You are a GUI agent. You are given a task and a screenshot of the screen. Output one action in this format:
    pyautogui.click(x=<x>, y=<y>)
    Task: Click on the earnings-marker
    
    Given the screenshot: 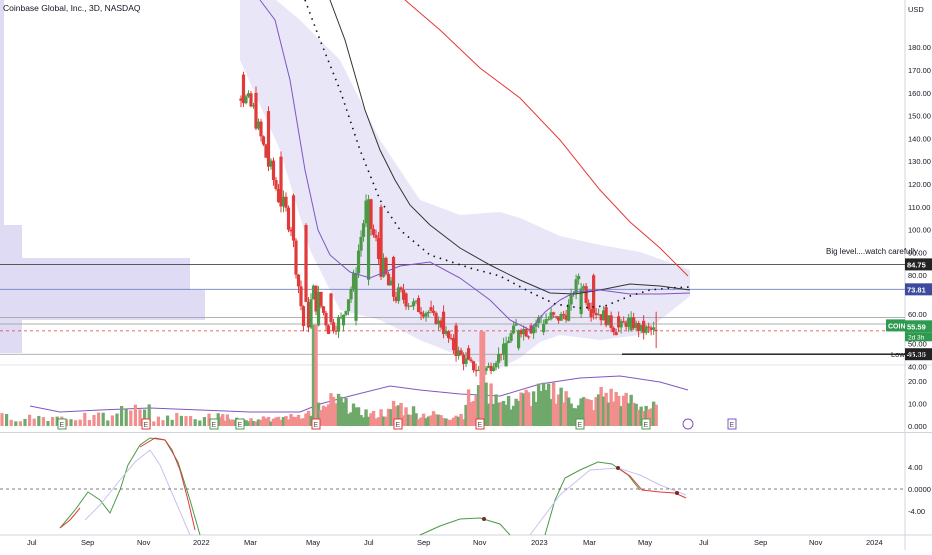 What is the action you would take?
    pyautogui.click(x=398, y=424)
    